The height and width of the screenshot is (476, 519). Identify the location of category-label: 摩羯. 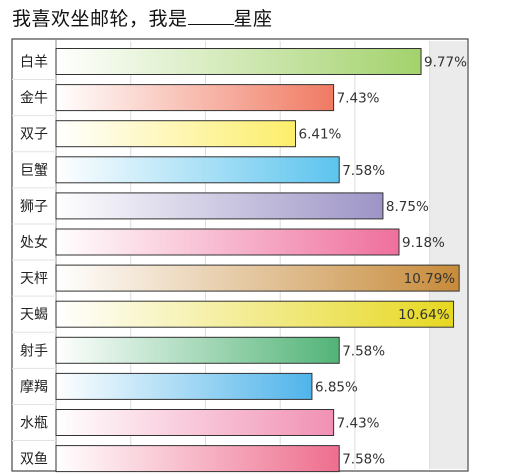
(34, 386).